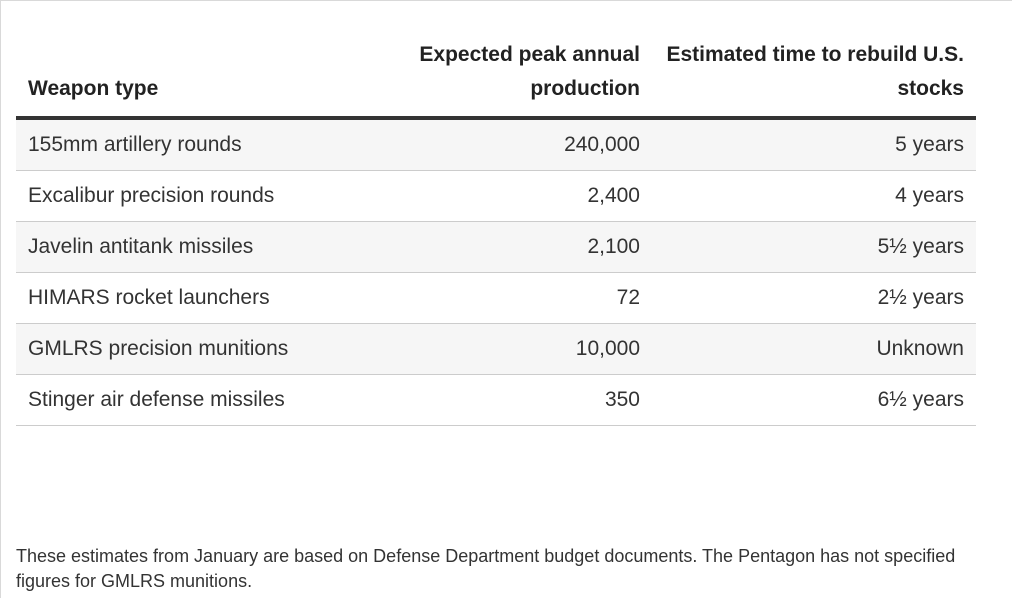 Image resolution: width=1012 pixels, height=598 pixels. I want to click on table-row: Excalibur precision rounds 2,400 4 years, so click(496, 196).